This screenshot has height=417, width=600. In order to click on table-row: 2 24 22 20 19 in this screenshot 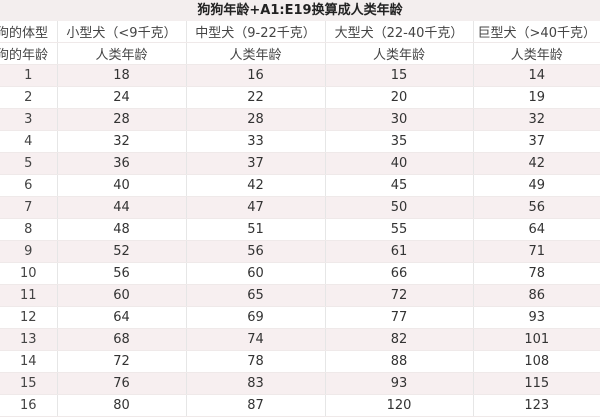, I will do `click(300, 97)`.